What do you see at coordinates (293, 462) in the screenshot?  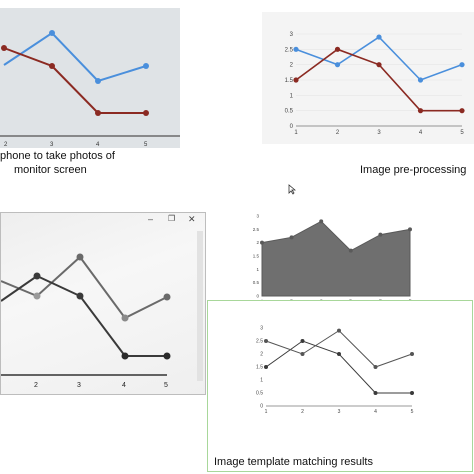 I see `caption-matching: Image template matching results` at bounding box center [293, 462].